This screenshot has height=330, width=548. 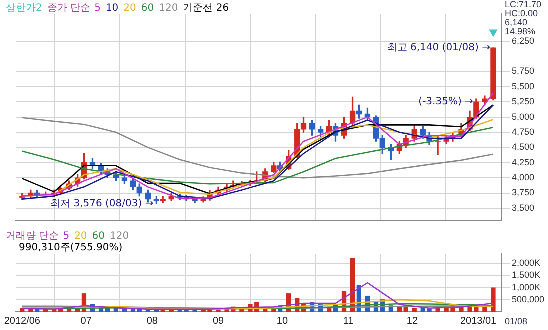 What do you see at coordinates (523, 5) in the screenshot?
I see `text: LC:71.70` at bounding box center [523, 5].